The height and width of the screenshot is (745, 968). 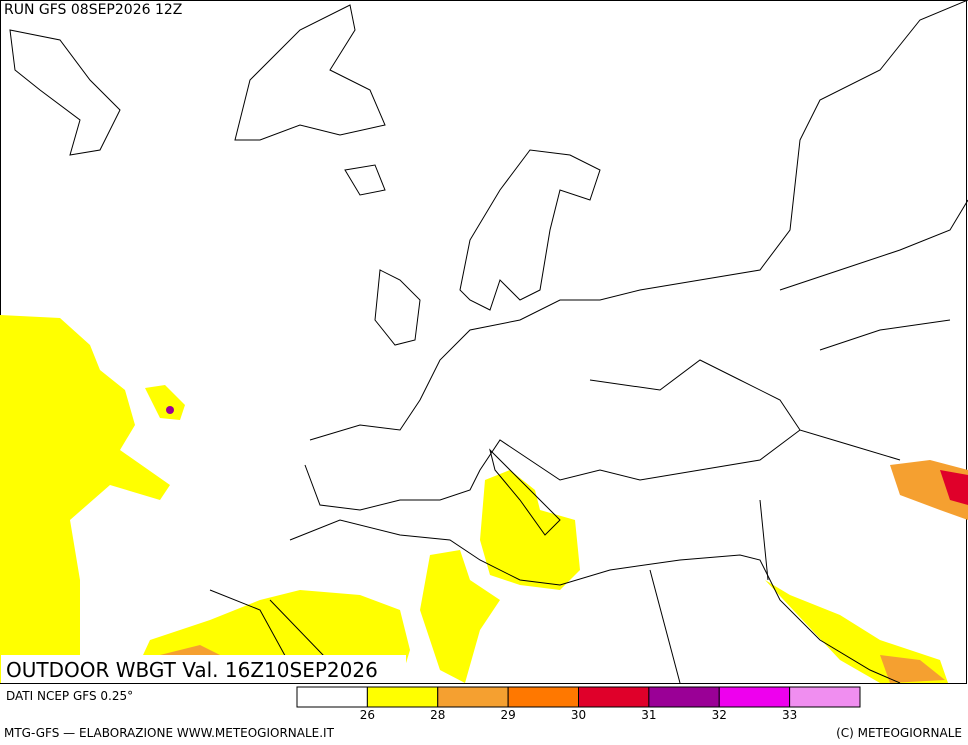 I want to click on footer-right: (C) METEOGIORNALE, so click(x=899, y=733).